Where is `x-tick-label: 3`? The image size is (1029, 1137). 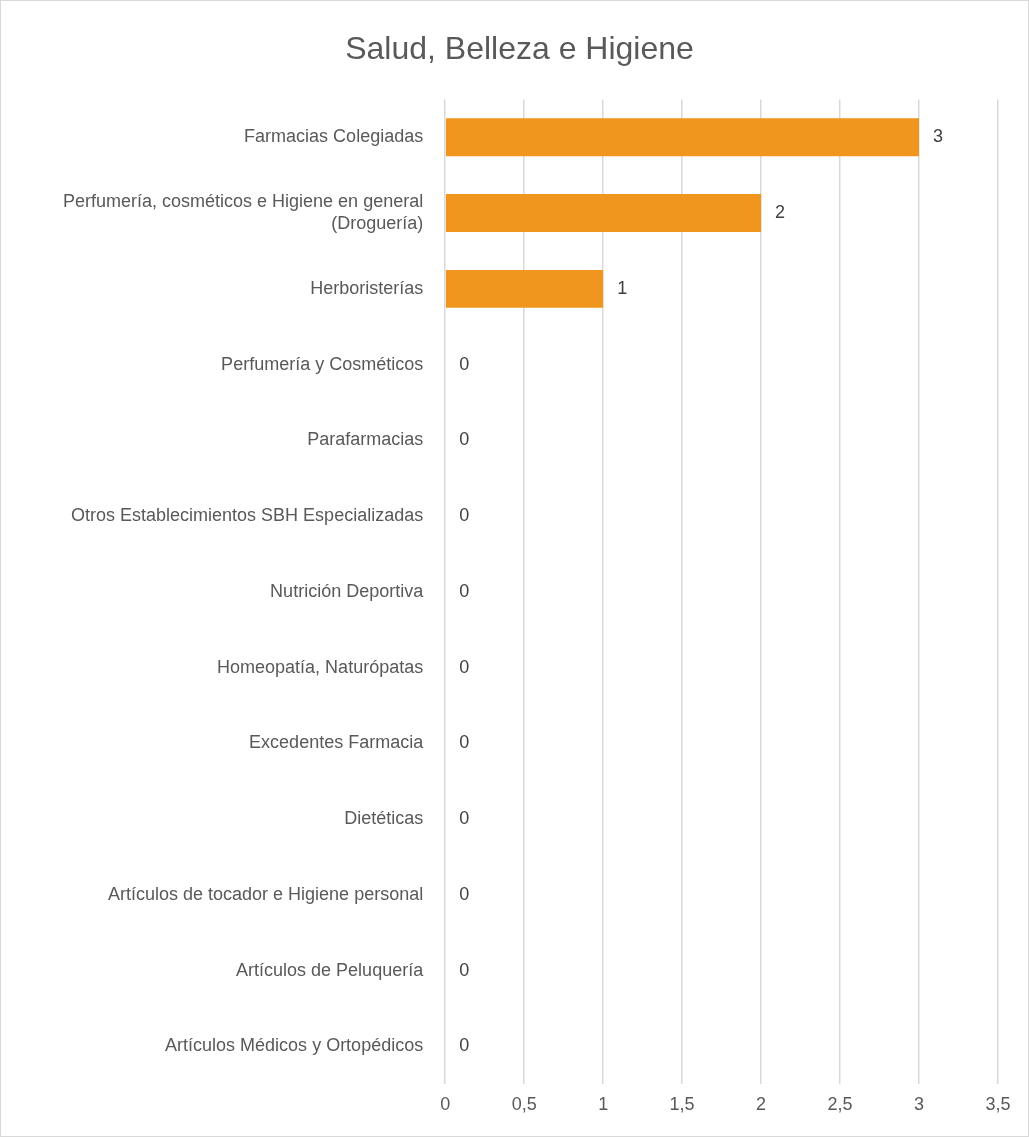
x-tick-label: 3 is located at coordinates (919, 1104).